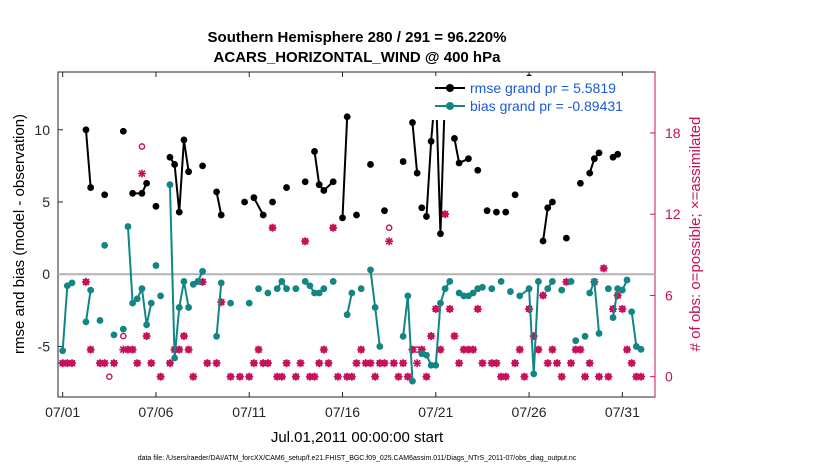  Describe the element at coordinates (695, 234) in the screenshot. I see `y-axis-label-right: # of obs: o=possible; ×=assimilated` at that location.